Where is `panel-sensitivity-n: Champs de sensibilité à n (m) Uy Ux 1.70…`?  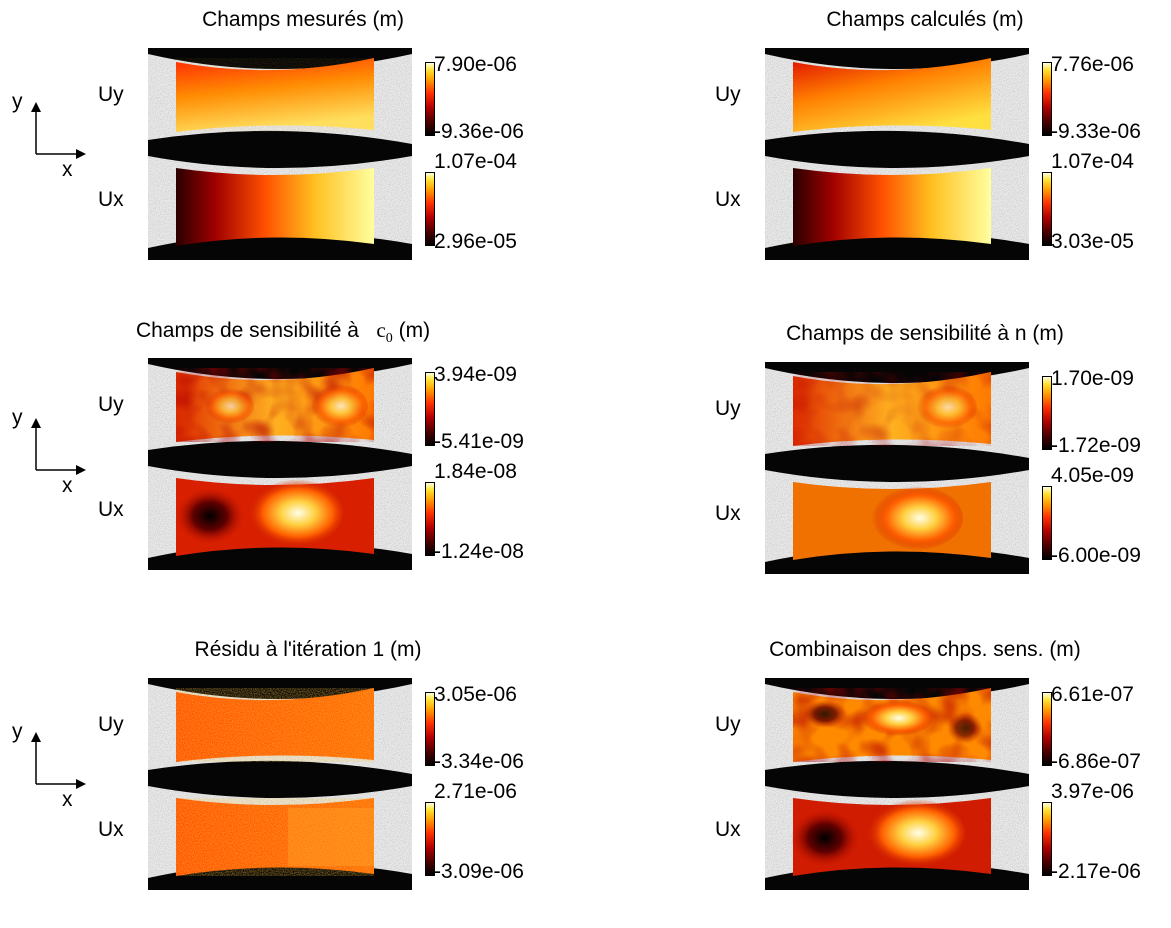
panel-sensitivity-n: Champs de sensibilité à n (m) Uy Ux 1.70… is located at coordinates (943, 467).